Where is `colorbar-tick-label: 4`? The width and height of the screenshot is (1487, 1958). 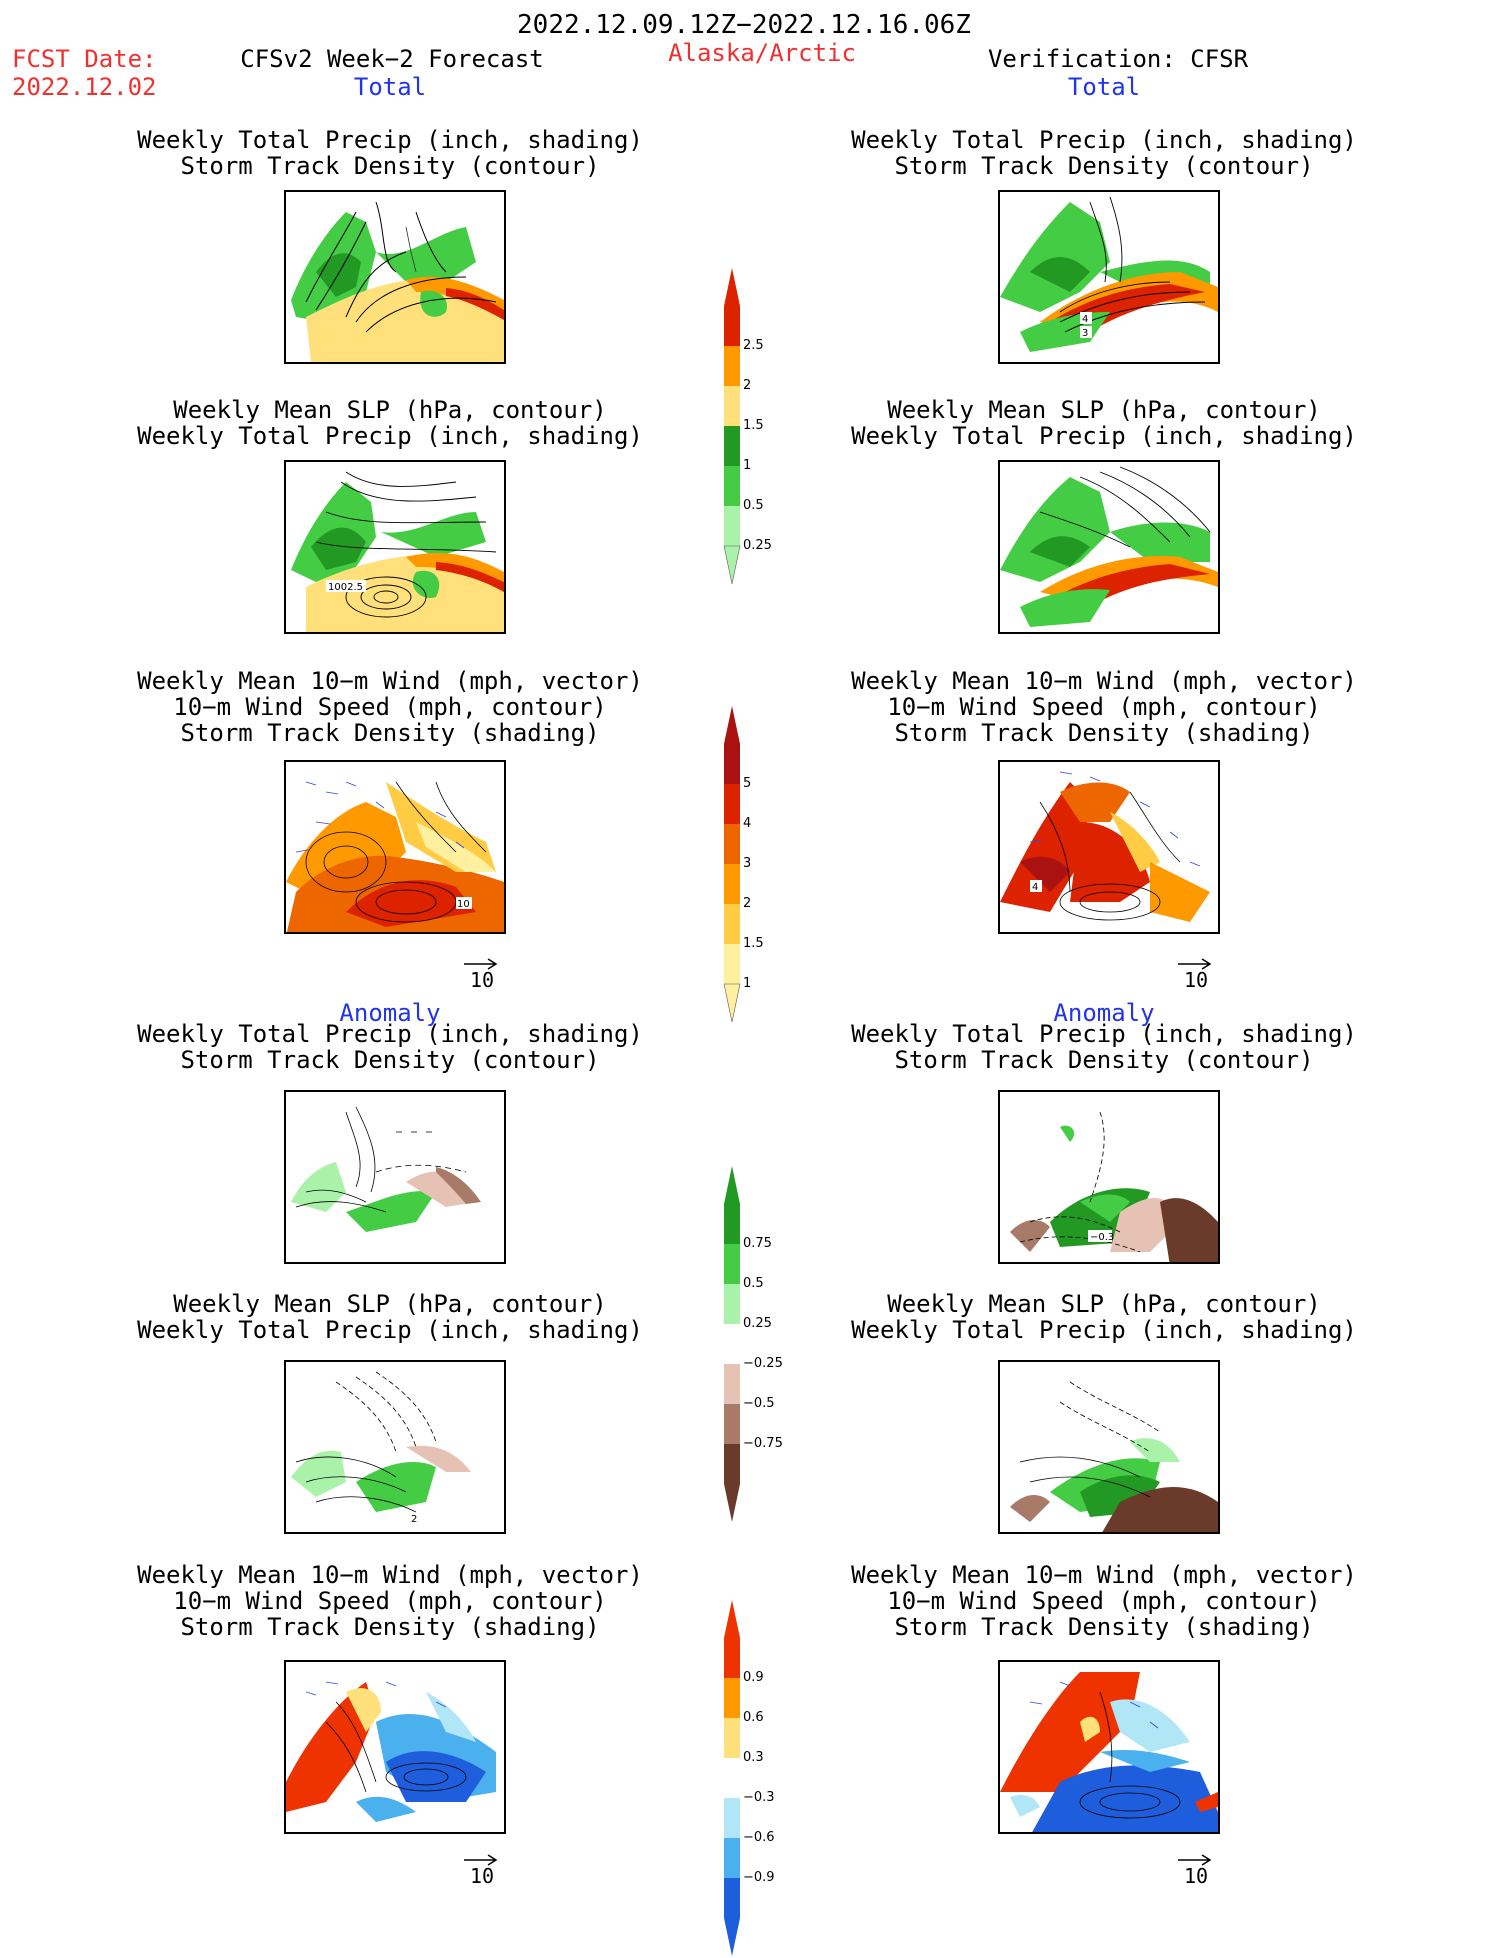
colorbar-tick-label: 4 is located at coordinates (747, 823).